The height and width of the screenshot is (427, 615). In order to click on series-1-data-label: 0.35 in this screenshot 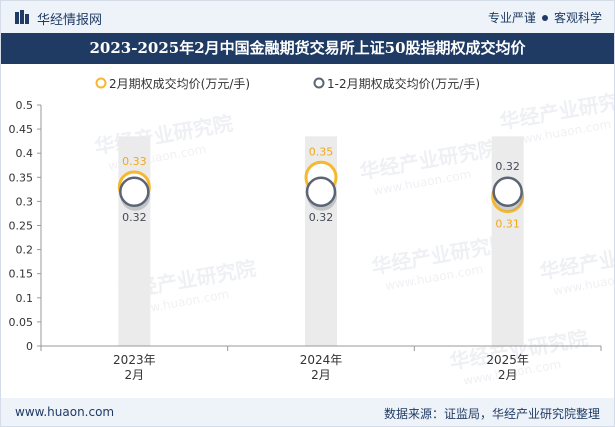, I will do `click(321, 151)`.